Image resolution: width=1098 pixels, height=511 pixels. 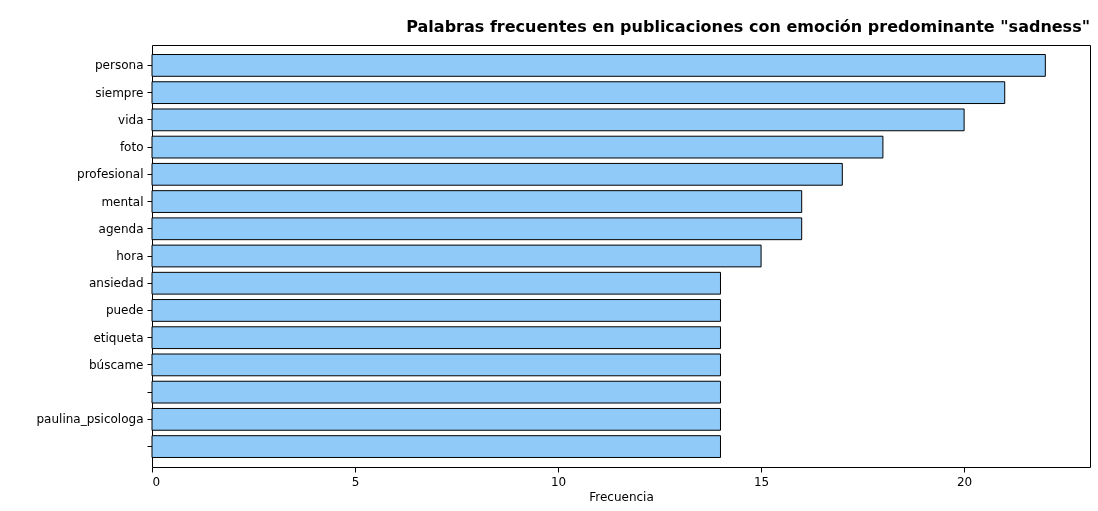 What do you see at coordinates (131, 119) in the screenshot?
I see `y-tick-label: vida` at bounding box center [131, 119].